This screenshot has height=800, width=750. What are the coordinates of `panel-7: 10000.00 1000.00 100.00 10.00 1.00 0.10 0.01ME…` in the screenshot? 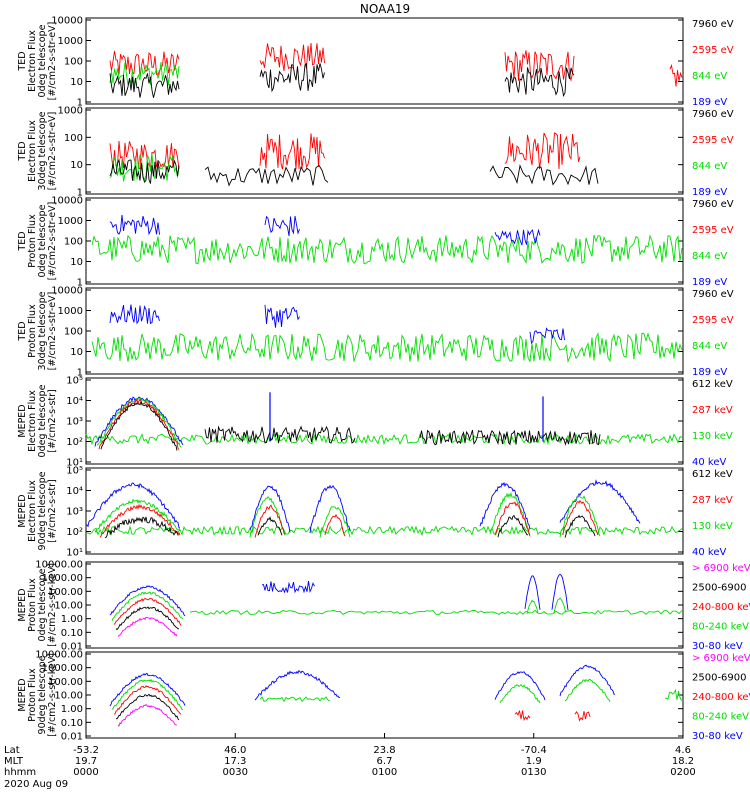 It's located at (383, 606).